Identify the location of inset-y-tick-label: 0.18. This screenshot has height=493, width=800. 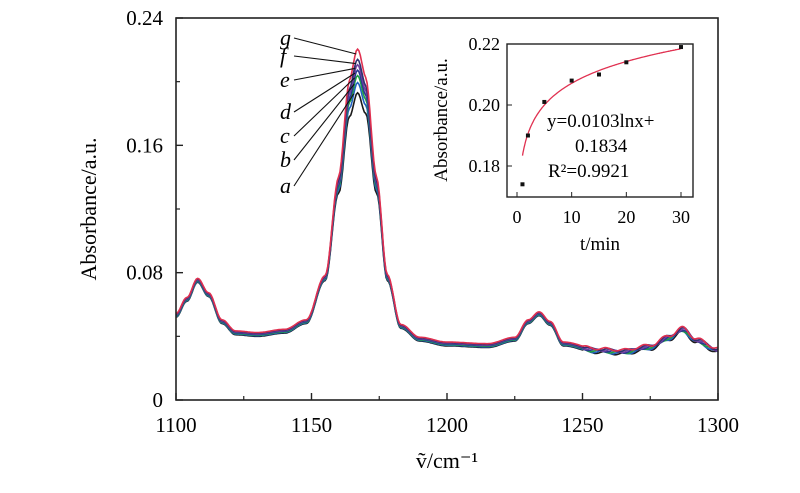
(485, 166).